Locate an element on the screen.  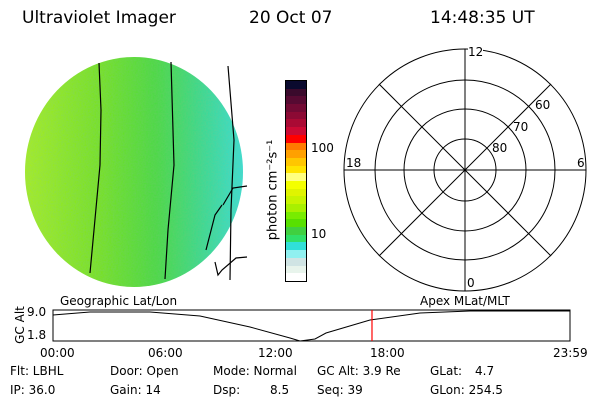
geo-grid-lines is located at coordinates (168, 171).